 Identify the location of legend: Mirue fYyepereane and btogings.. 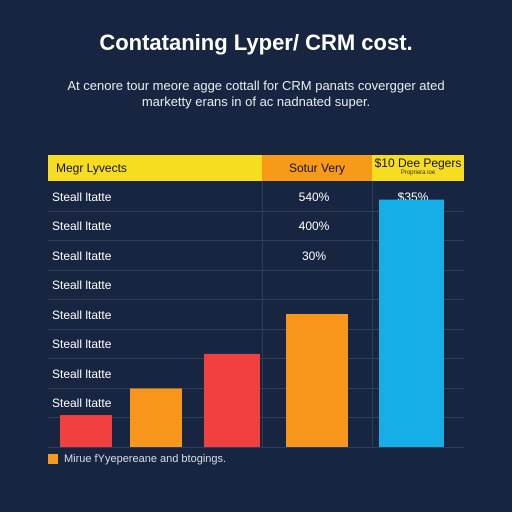
(137, 459).